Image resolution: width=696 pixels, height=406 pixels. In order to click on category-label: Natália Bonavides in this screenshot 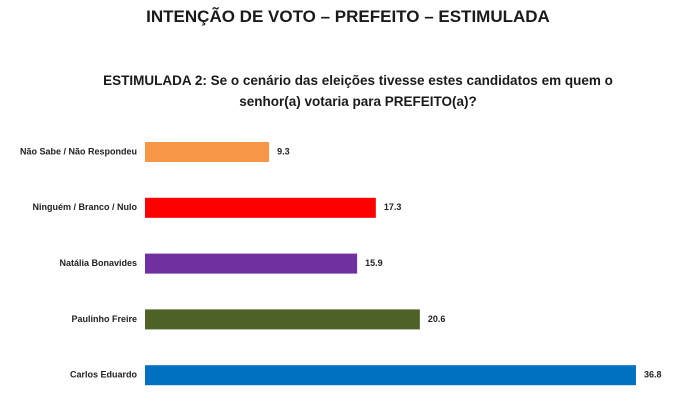, I will do `click(98, 263)`.